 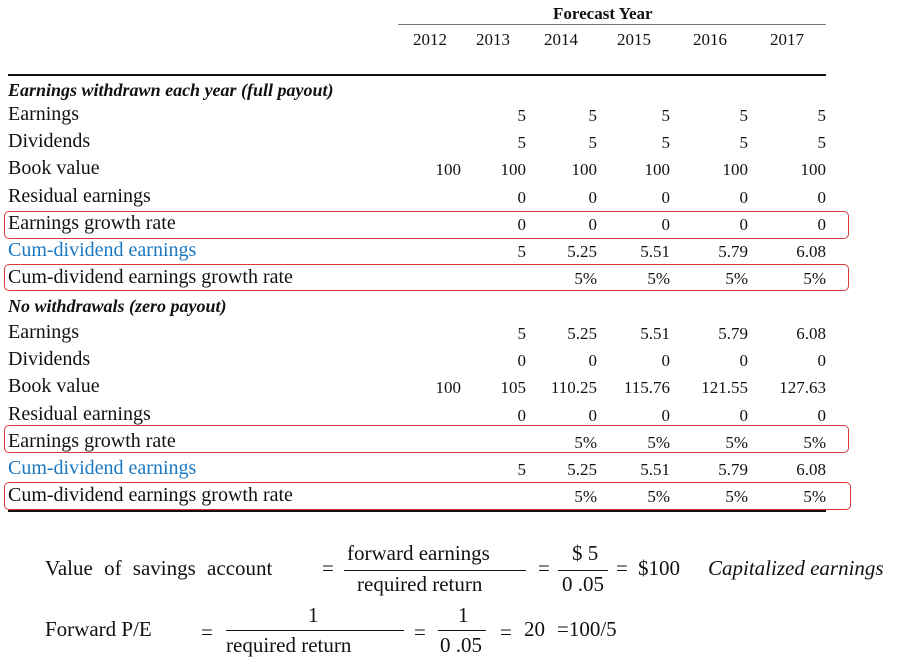 What do you see at coordinates (117, 306) in the screenshot?
I see `section-title-zero-payout: No withdrawals (zero payout)` at bounding box center [117, 306].